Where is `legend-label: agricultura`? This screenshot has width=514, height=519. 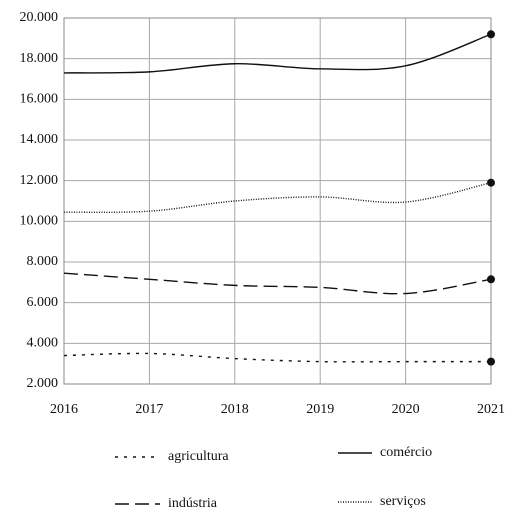
legend-label: agricultura is located at coordinates (198, 456).